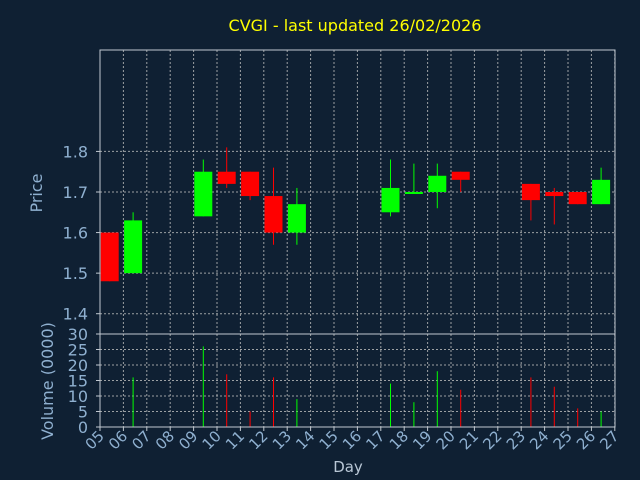 The image size is (640, 480). What do you see at coordinates (78, 381) in the screenshot?
I see `volume-tick-label: 15` at bounding box center [78, 381].